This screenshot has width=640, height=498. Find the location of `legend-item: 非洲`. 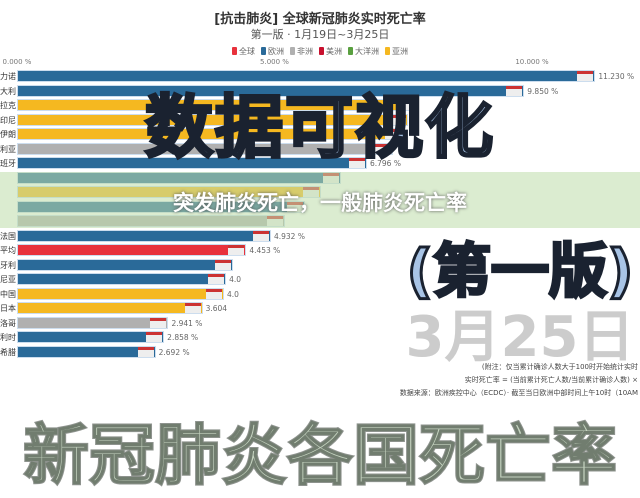

legend-item: 非洲 is located at coordinates (301, 51).